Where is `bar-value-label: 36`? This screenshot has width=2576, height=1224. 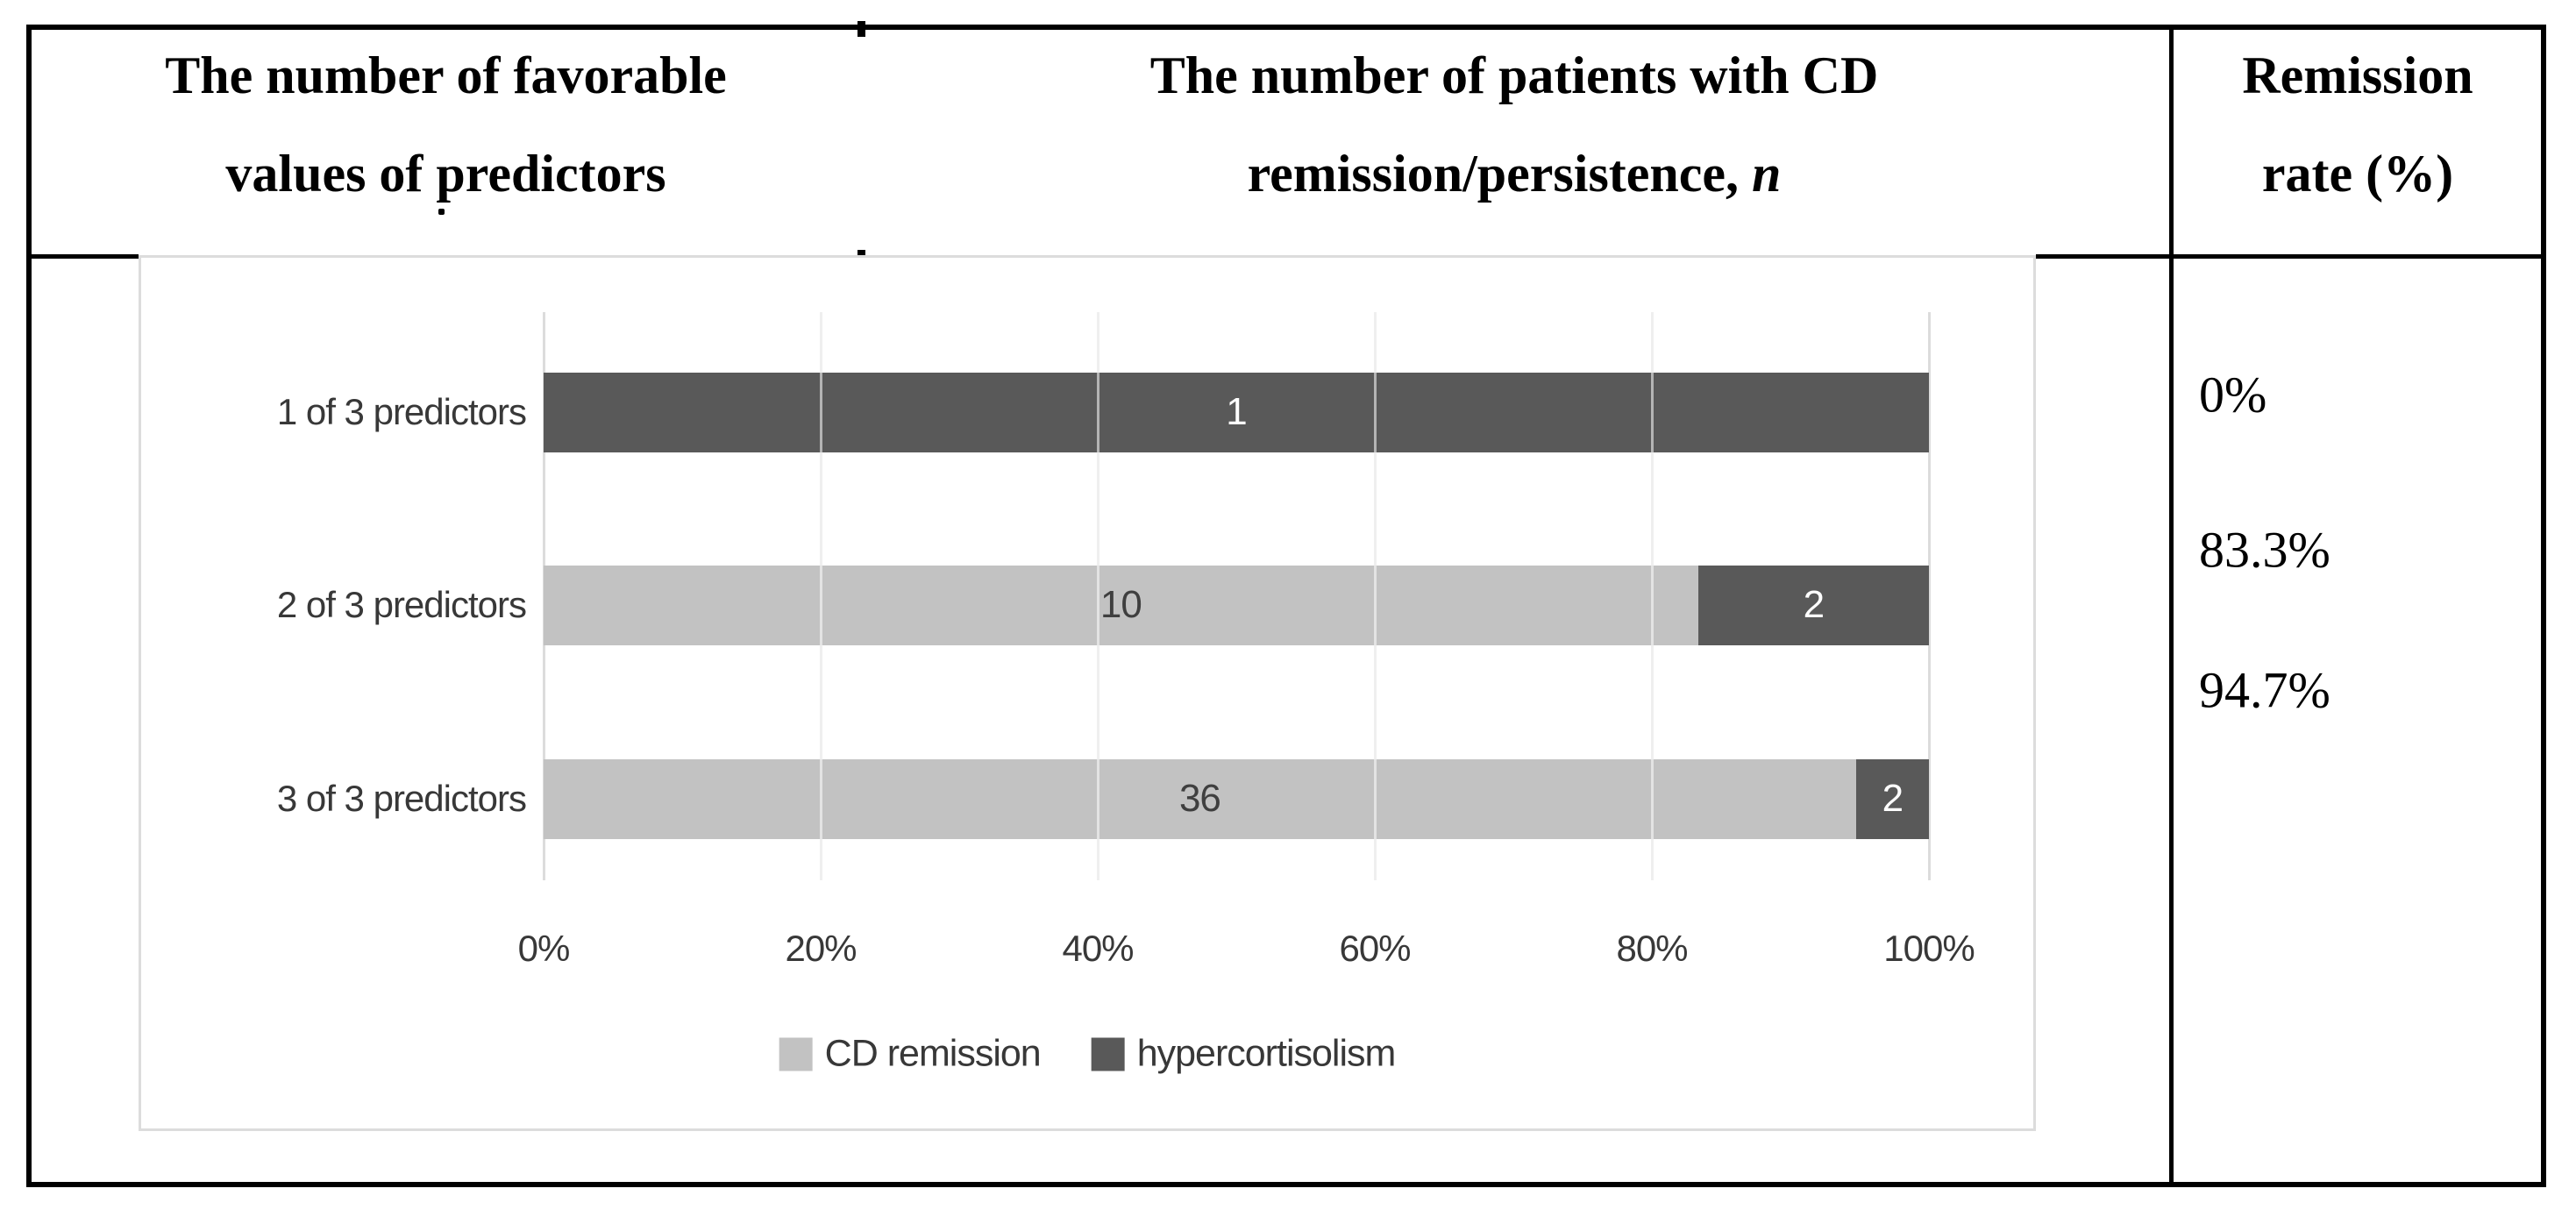
bar-value-label: 36 is located at coordinates (1199, 798).